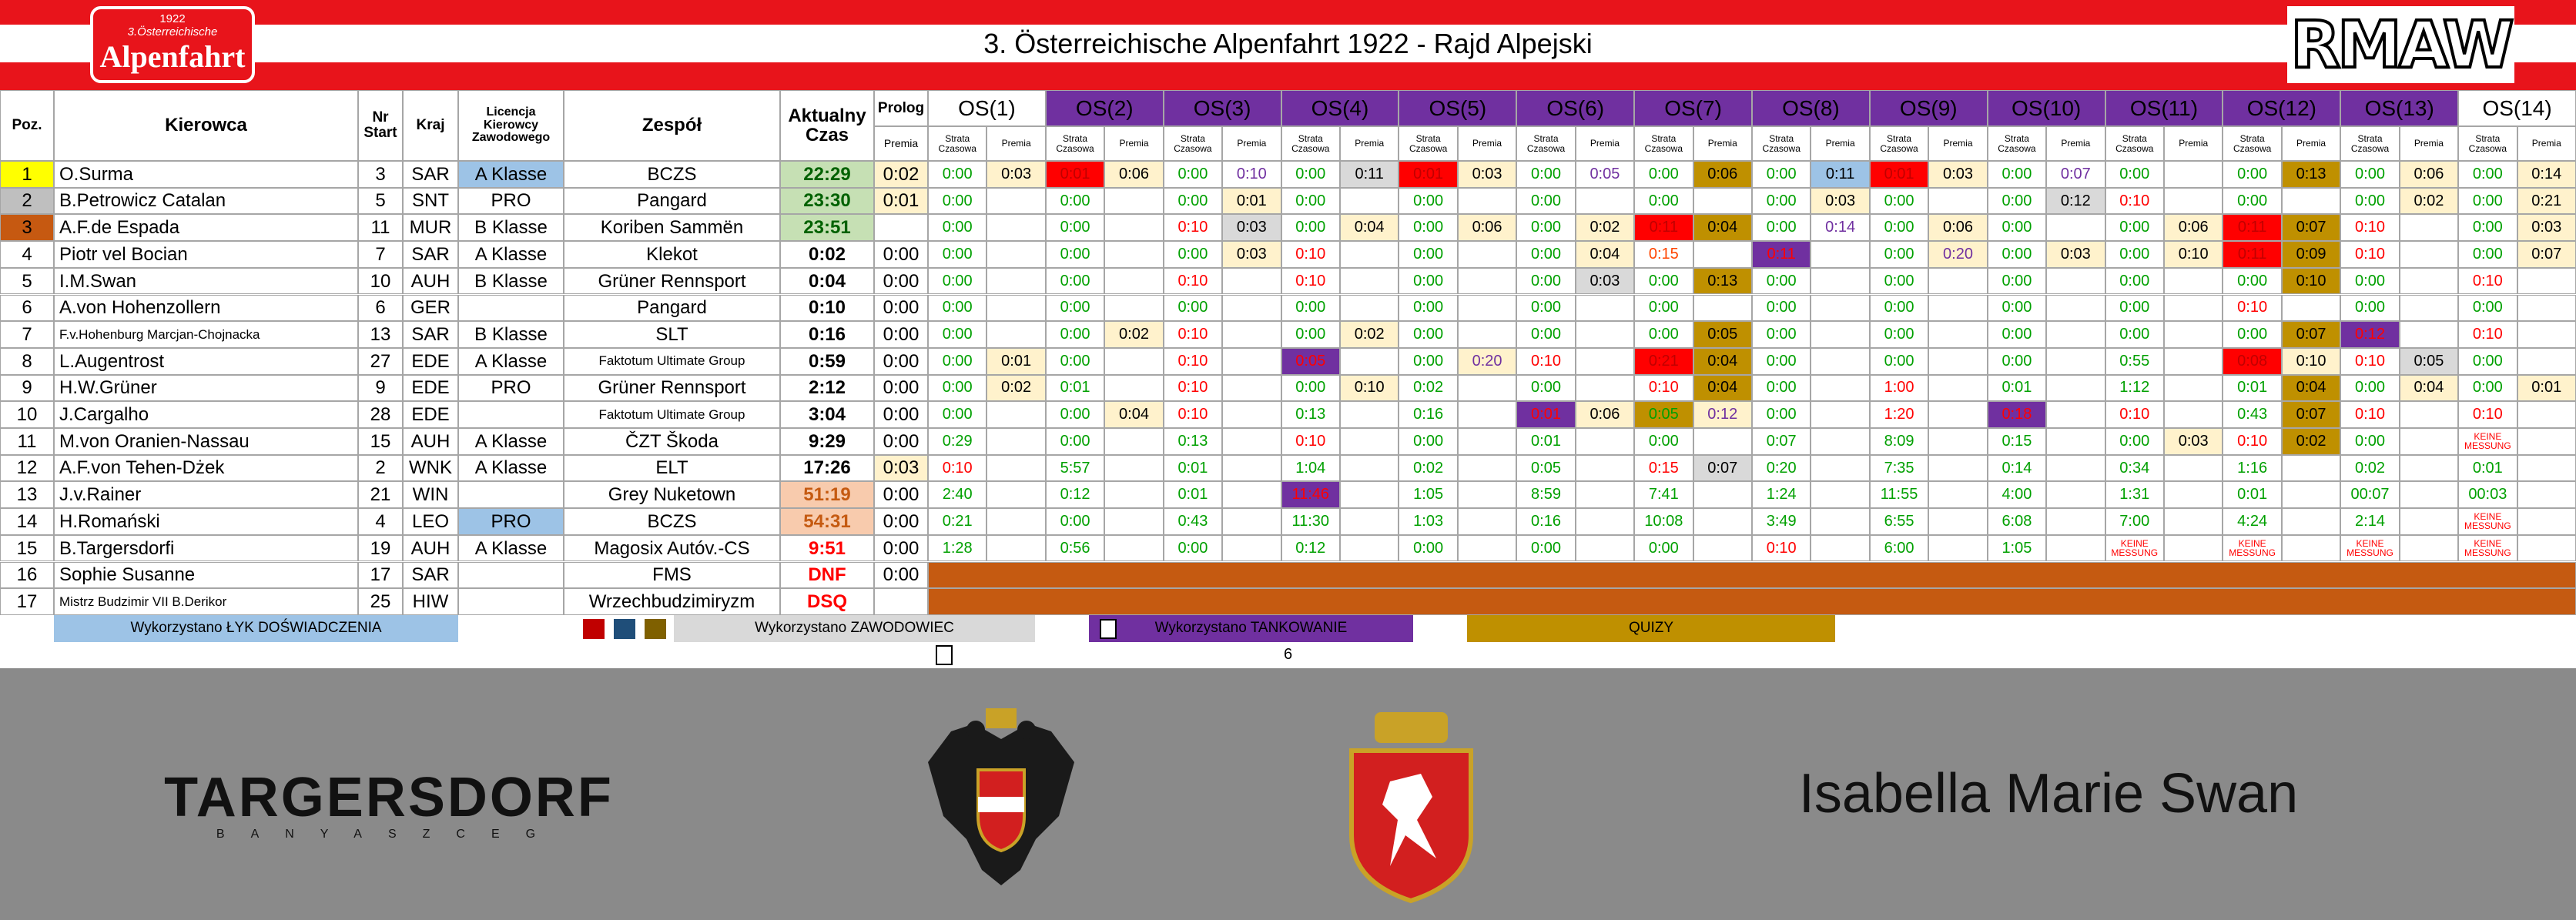 The height and width of the screenshot is (920, 2576). I want to click on stage-header: OS(7), so click(1693, 108).